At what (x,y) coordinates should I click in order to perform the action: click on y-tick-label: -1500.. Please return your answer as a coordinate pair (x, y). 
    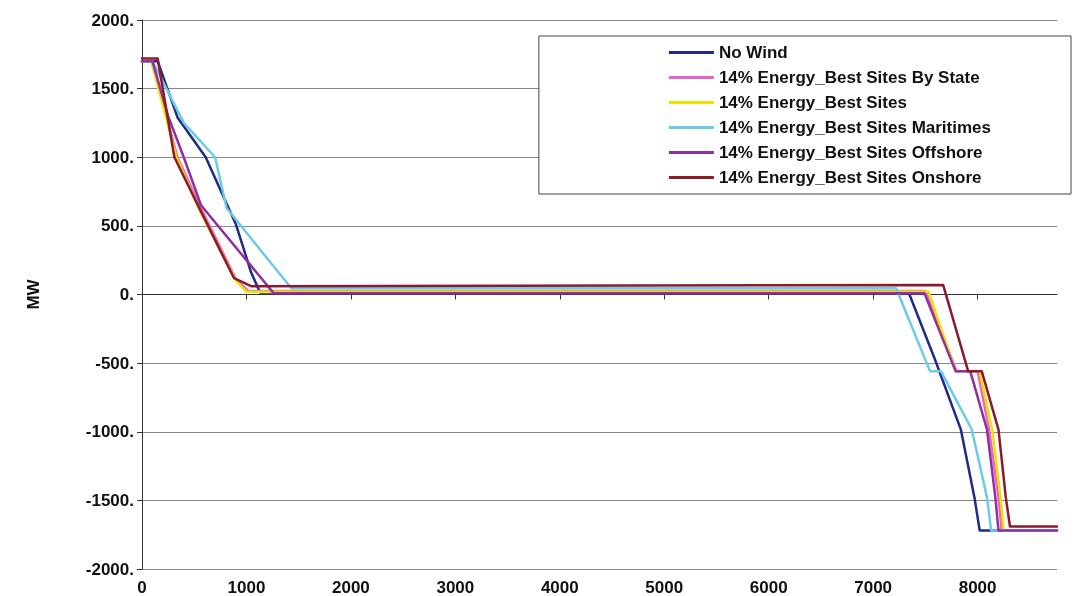
    Looking at the image, I should click on (109, 500).